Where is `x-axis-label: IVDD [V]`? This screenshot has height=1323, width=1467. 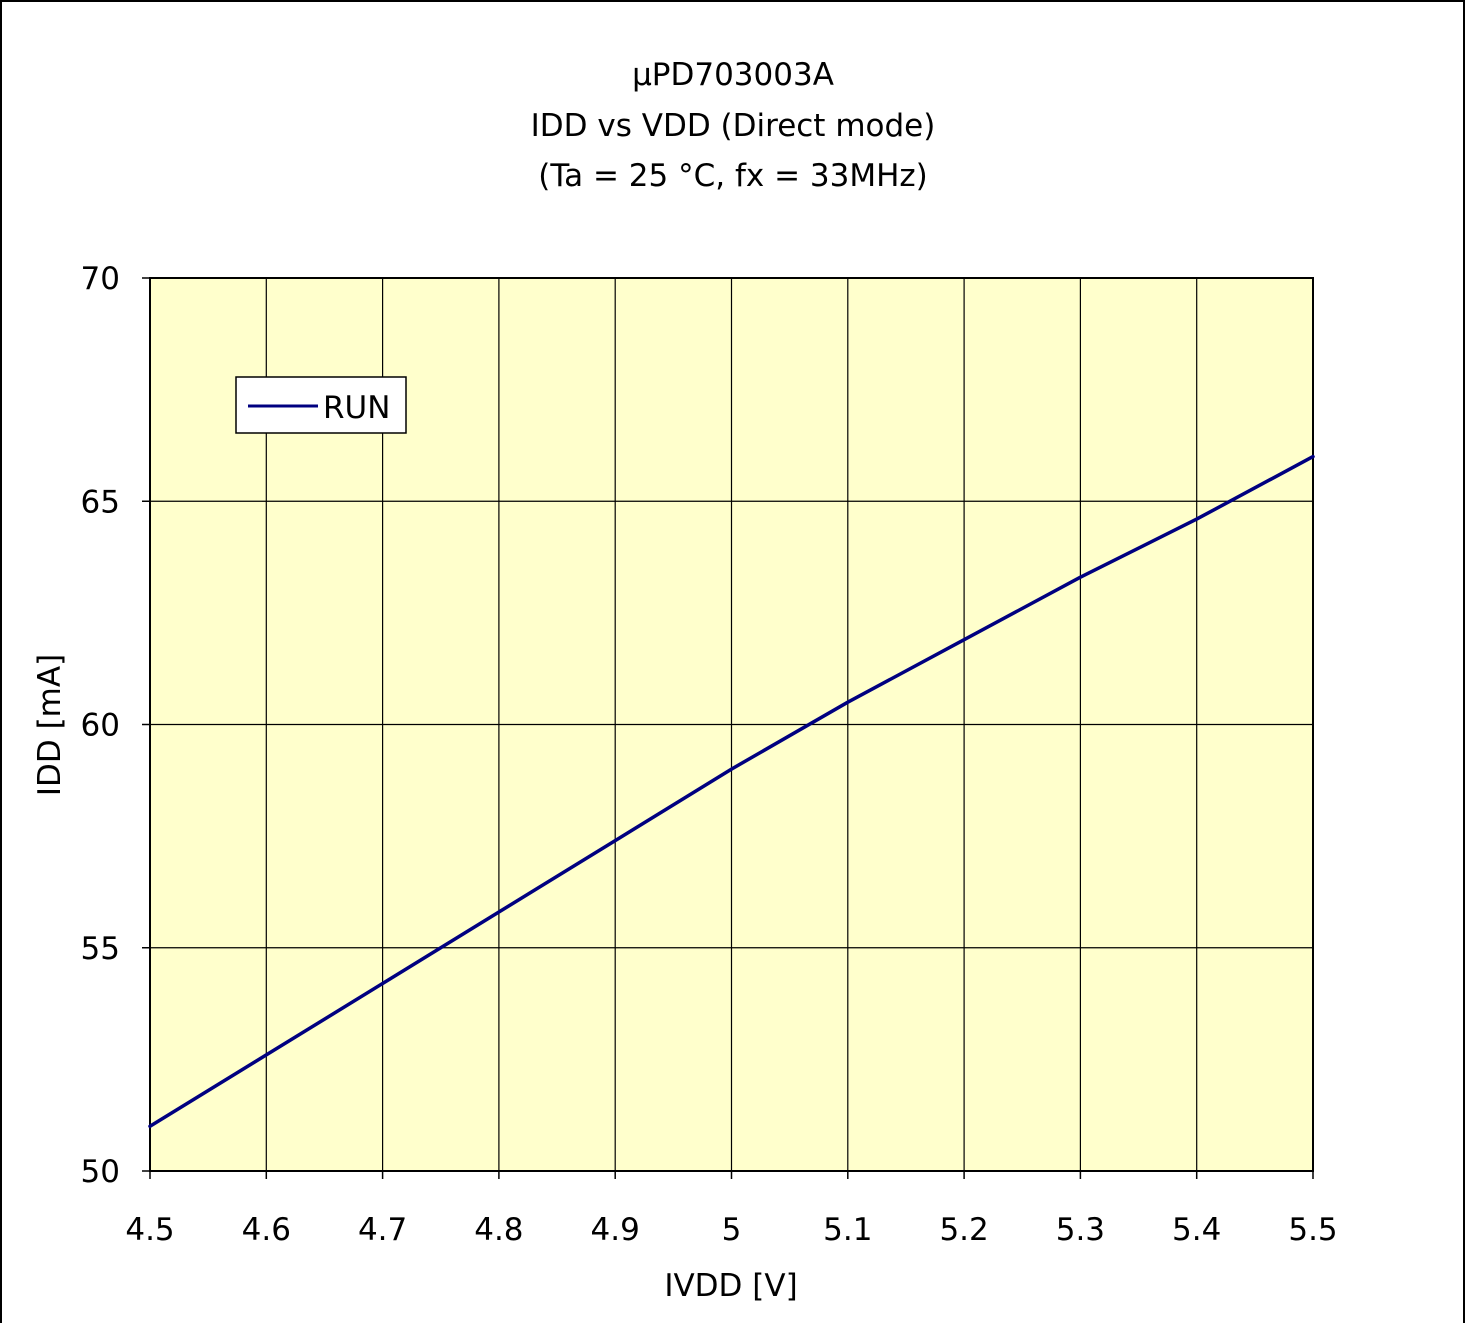 x-axis-label: IVDD [V] is located at coordinates (730, 1286).